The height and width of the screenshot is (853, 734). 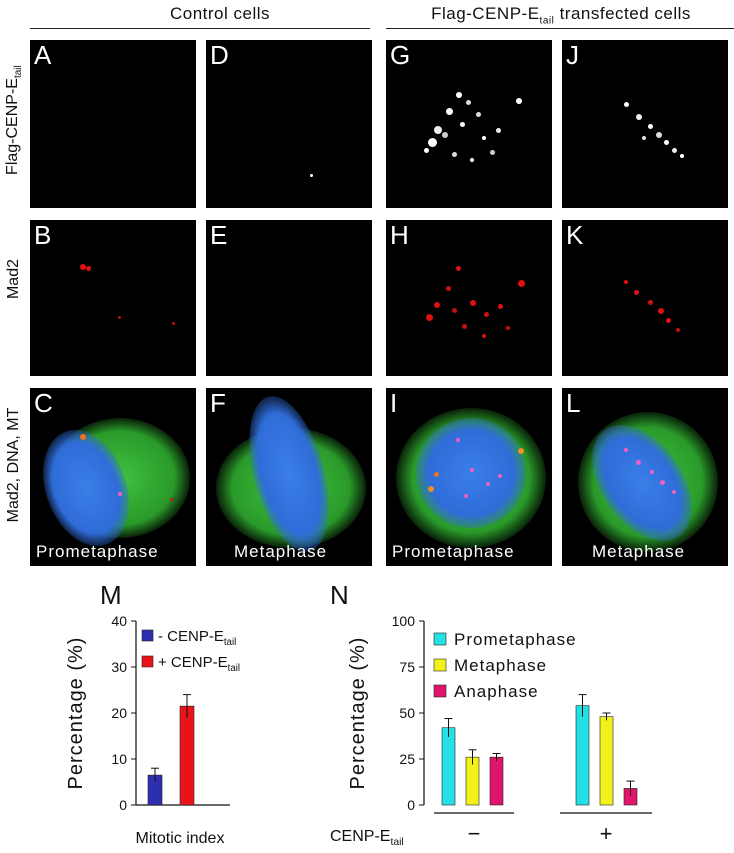 I want to click on panel-d: D, so click(x=289, y=124).